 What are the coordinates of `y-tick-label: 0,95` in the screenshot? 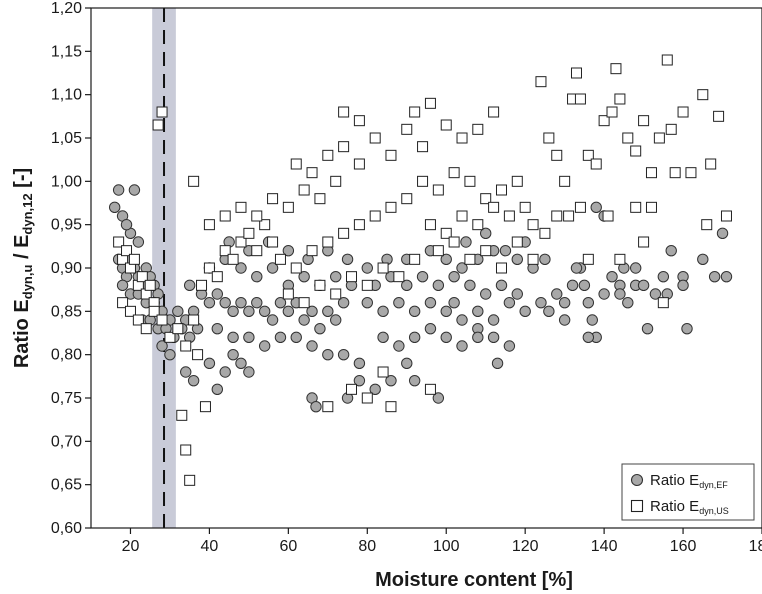 It's located at (66, 225).